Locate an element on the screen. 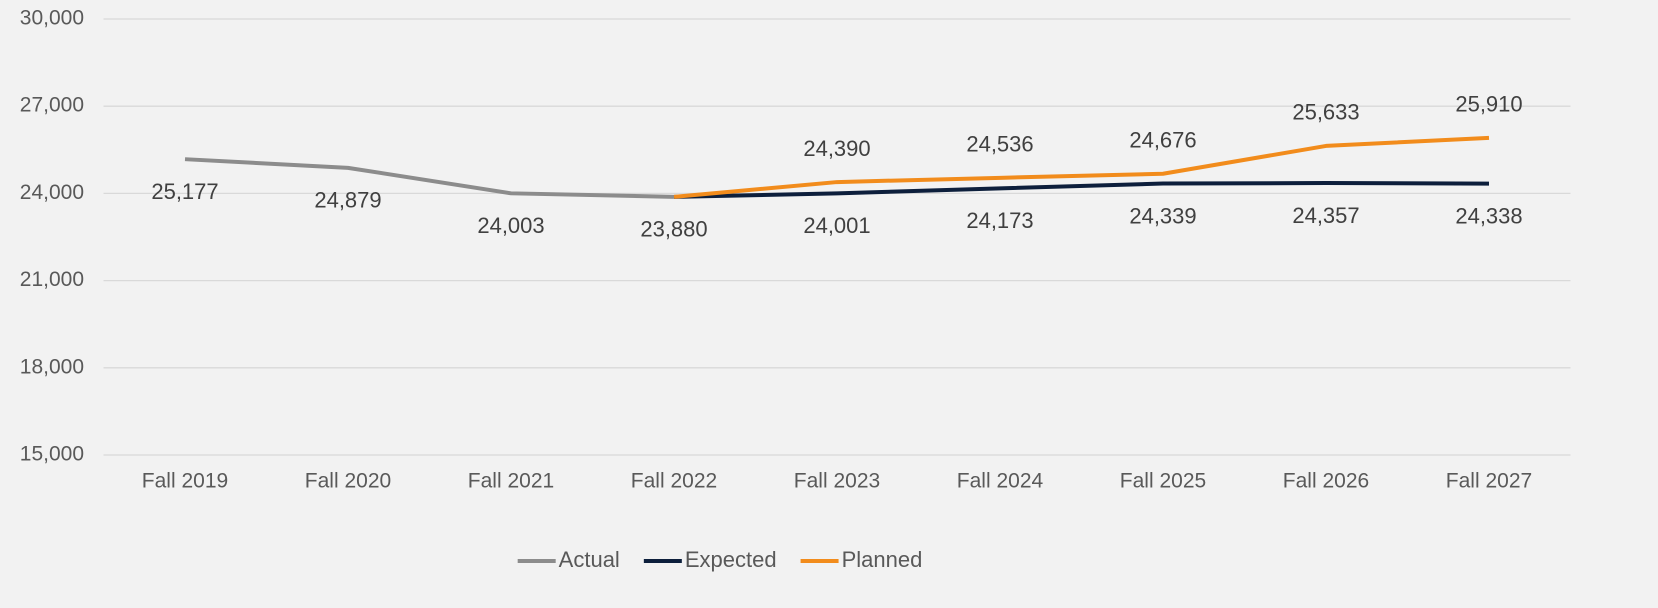 This screenshot has height=608, width=1658. x-tick-label: Fall 2026 is located at coordinates (1326, 481).